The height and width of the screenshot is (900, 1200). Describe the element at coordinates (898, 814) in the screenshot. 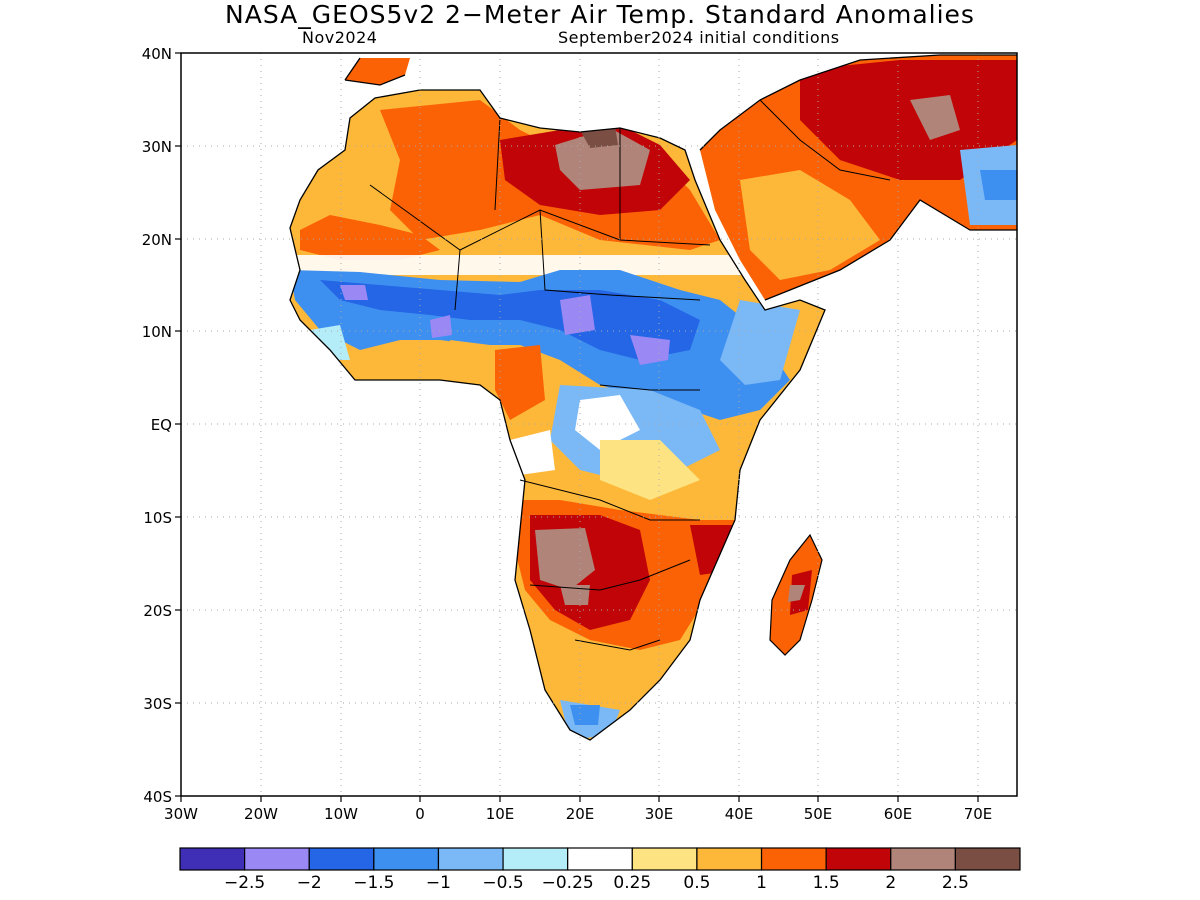

I see `lon-label-60e: 60E` at that location.